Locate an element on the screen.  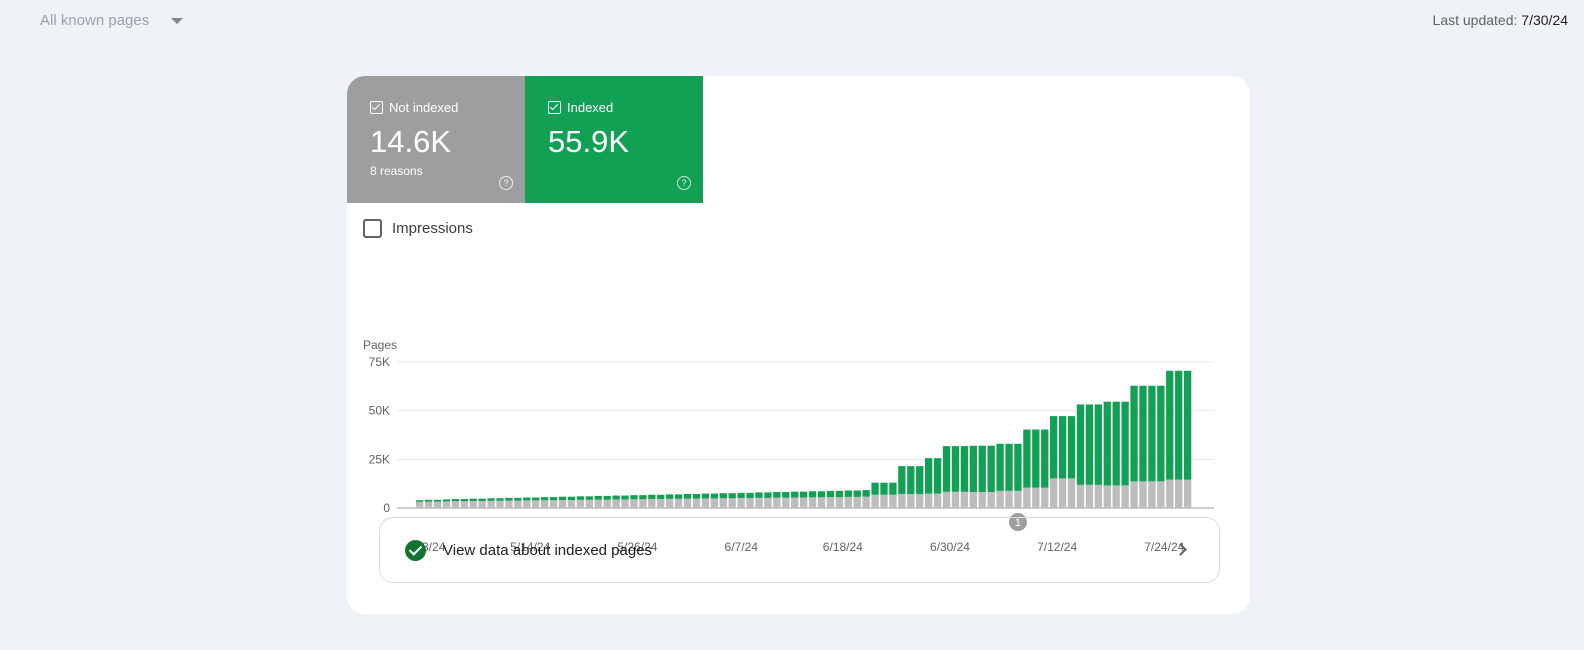
y-axis-label: Pages is located at coordinates (380, 345).